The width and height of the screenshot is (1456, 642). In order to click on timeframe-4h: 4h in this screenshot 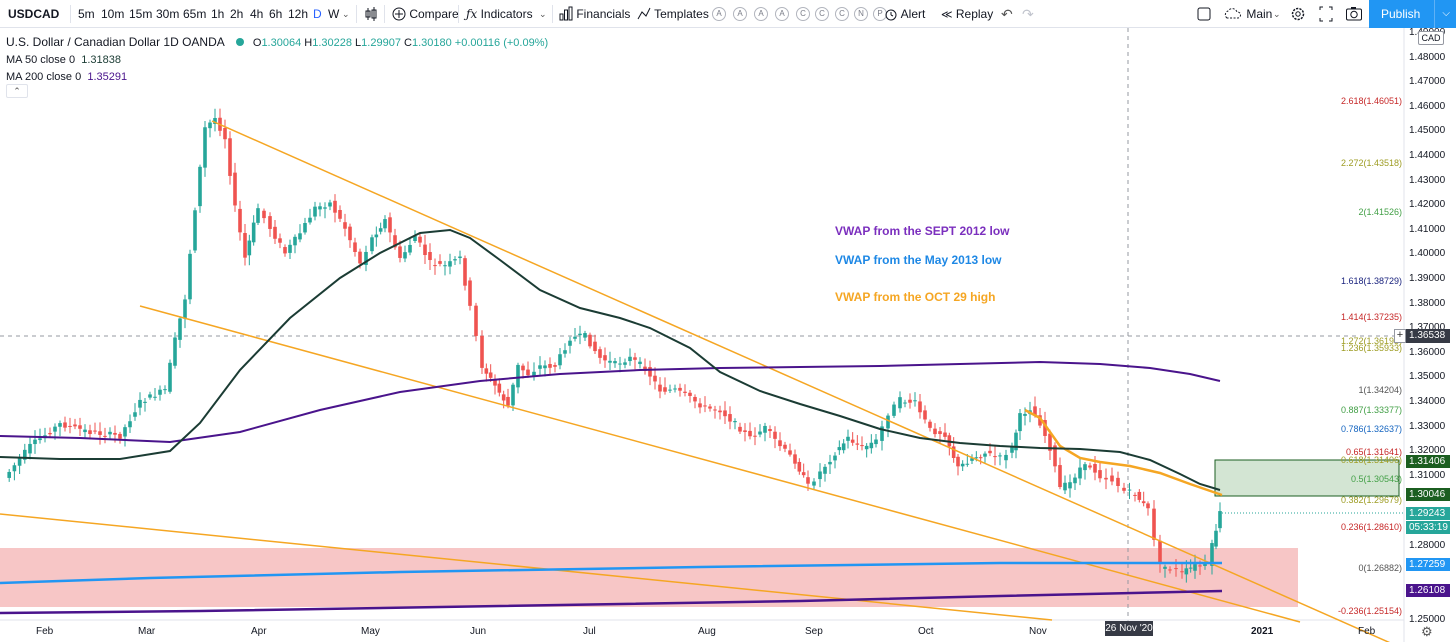, I will do `click(257, 14)`.